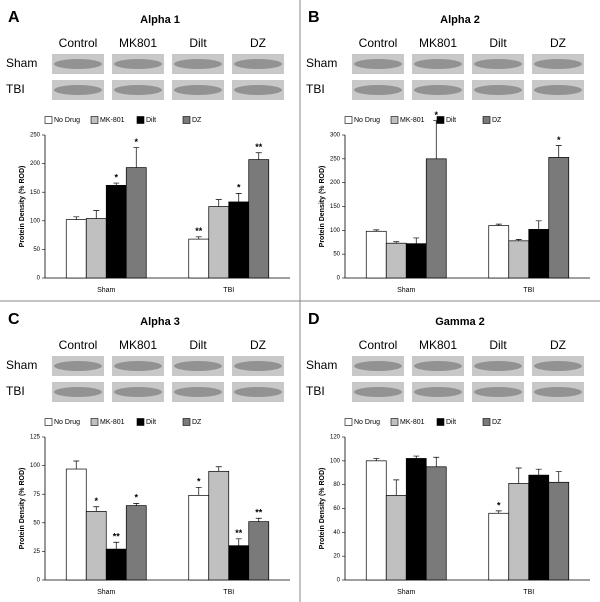 This screenshot has height=602, width=600. Describe the element at coordinates (36, 523) in the screenshot. I see `y-tick-label: 50` at that location.